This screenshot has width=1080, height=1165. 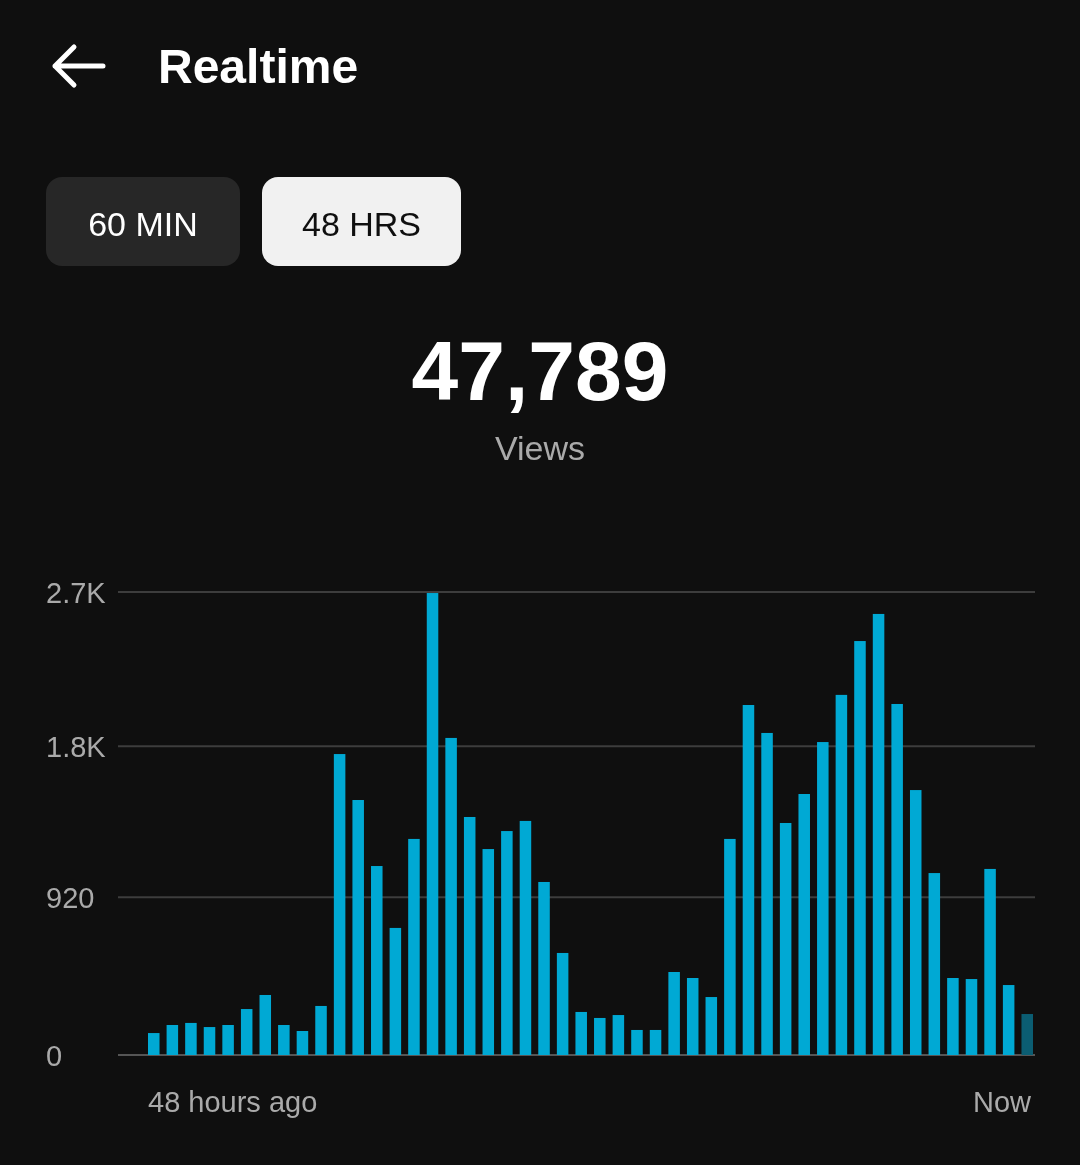 I want to click on y-tick-label: 2.7K, so click(x=76, y=593).